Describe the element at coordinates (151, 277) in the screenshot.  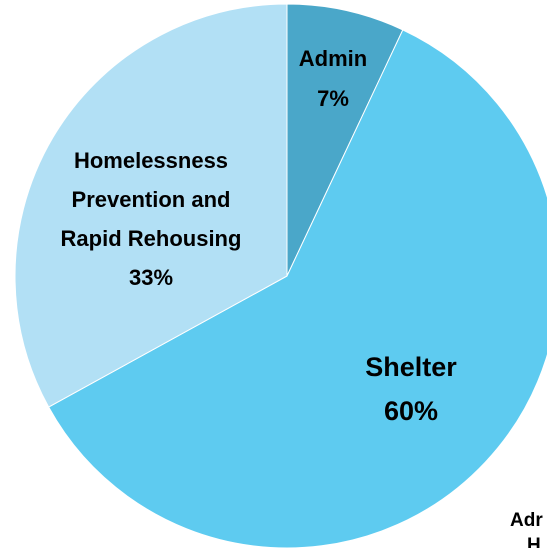
I see `label-hp-value: 33%` at that location.